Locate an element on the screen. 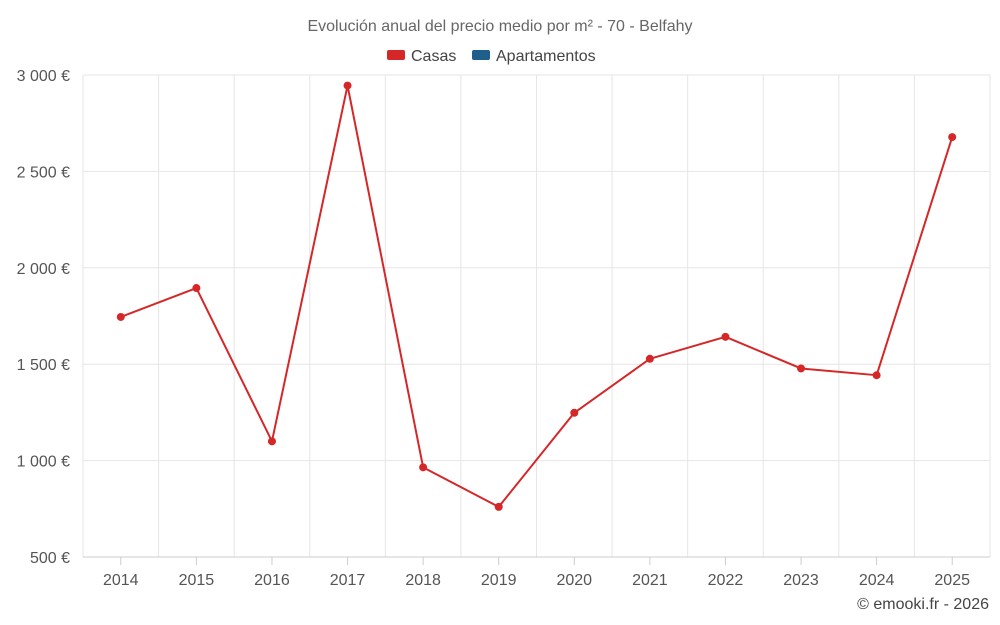 The width and height of the screenshot is (1000, 625). x-tick-label: 2023 is located at coordinates (801, 580).